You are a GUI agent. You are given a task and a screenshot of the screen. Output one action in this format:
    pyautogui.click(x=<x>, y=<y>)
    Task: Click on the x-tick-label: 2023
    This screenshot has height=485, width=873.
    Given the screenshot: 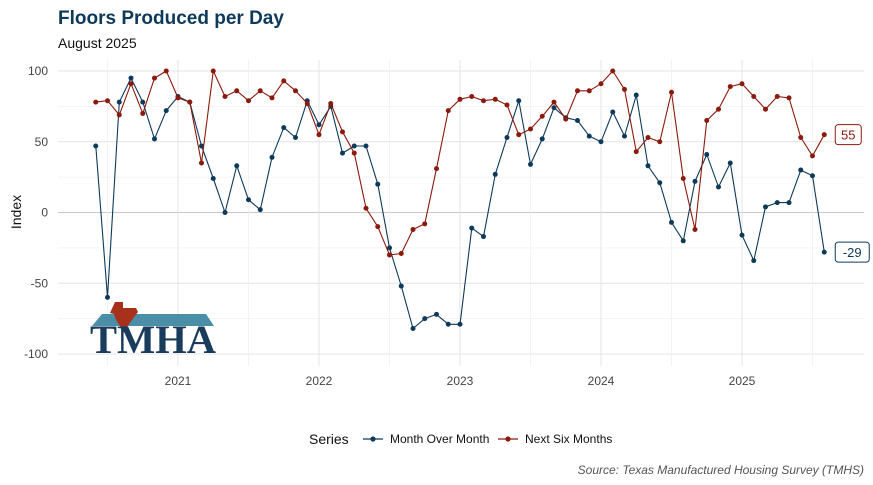 What is the action you would take?
    pyautogui.click(x=460, y=381)
    